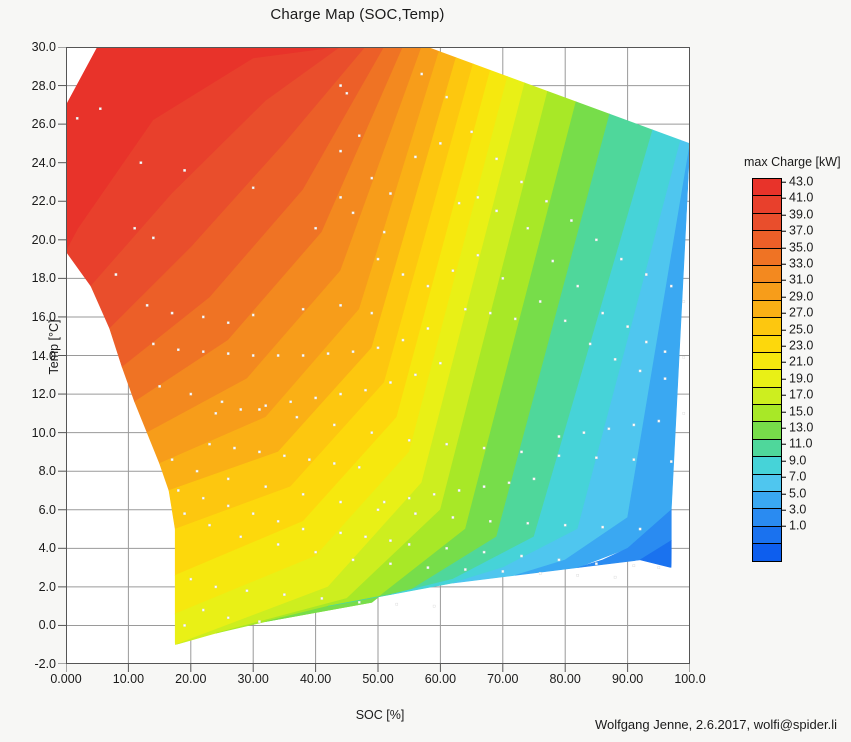 The width and height of the screenshot is (851, 742). What do you see at coordinates (801, 444) in the screenshot?
I see `legend-tick-text: 11.0` at bounding box center [801, 444].